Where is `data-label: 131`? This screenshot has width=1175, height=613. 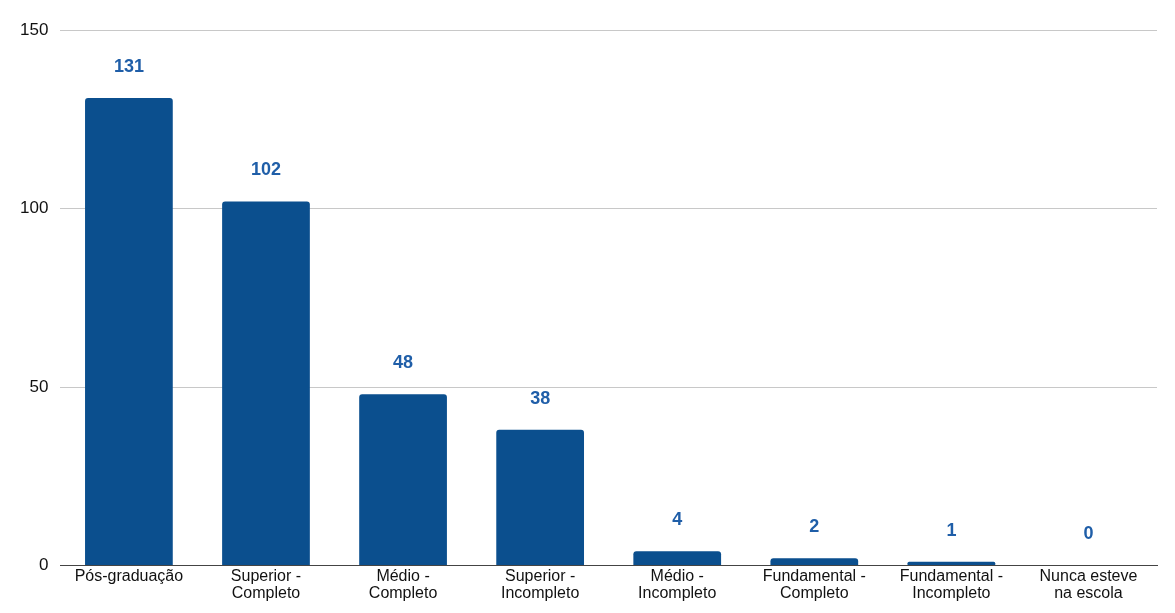
data-label: 131 is located at coordinates (128, 65).